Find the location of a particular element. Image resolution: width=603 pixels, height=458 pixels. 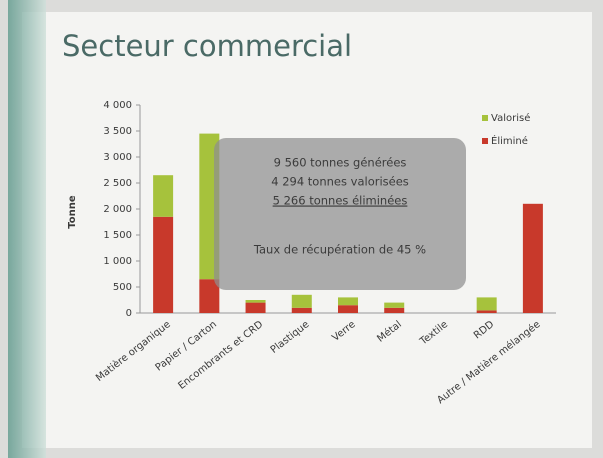

annotation-text: 9 560 tonnes générées is located at coordinates (340, 163).